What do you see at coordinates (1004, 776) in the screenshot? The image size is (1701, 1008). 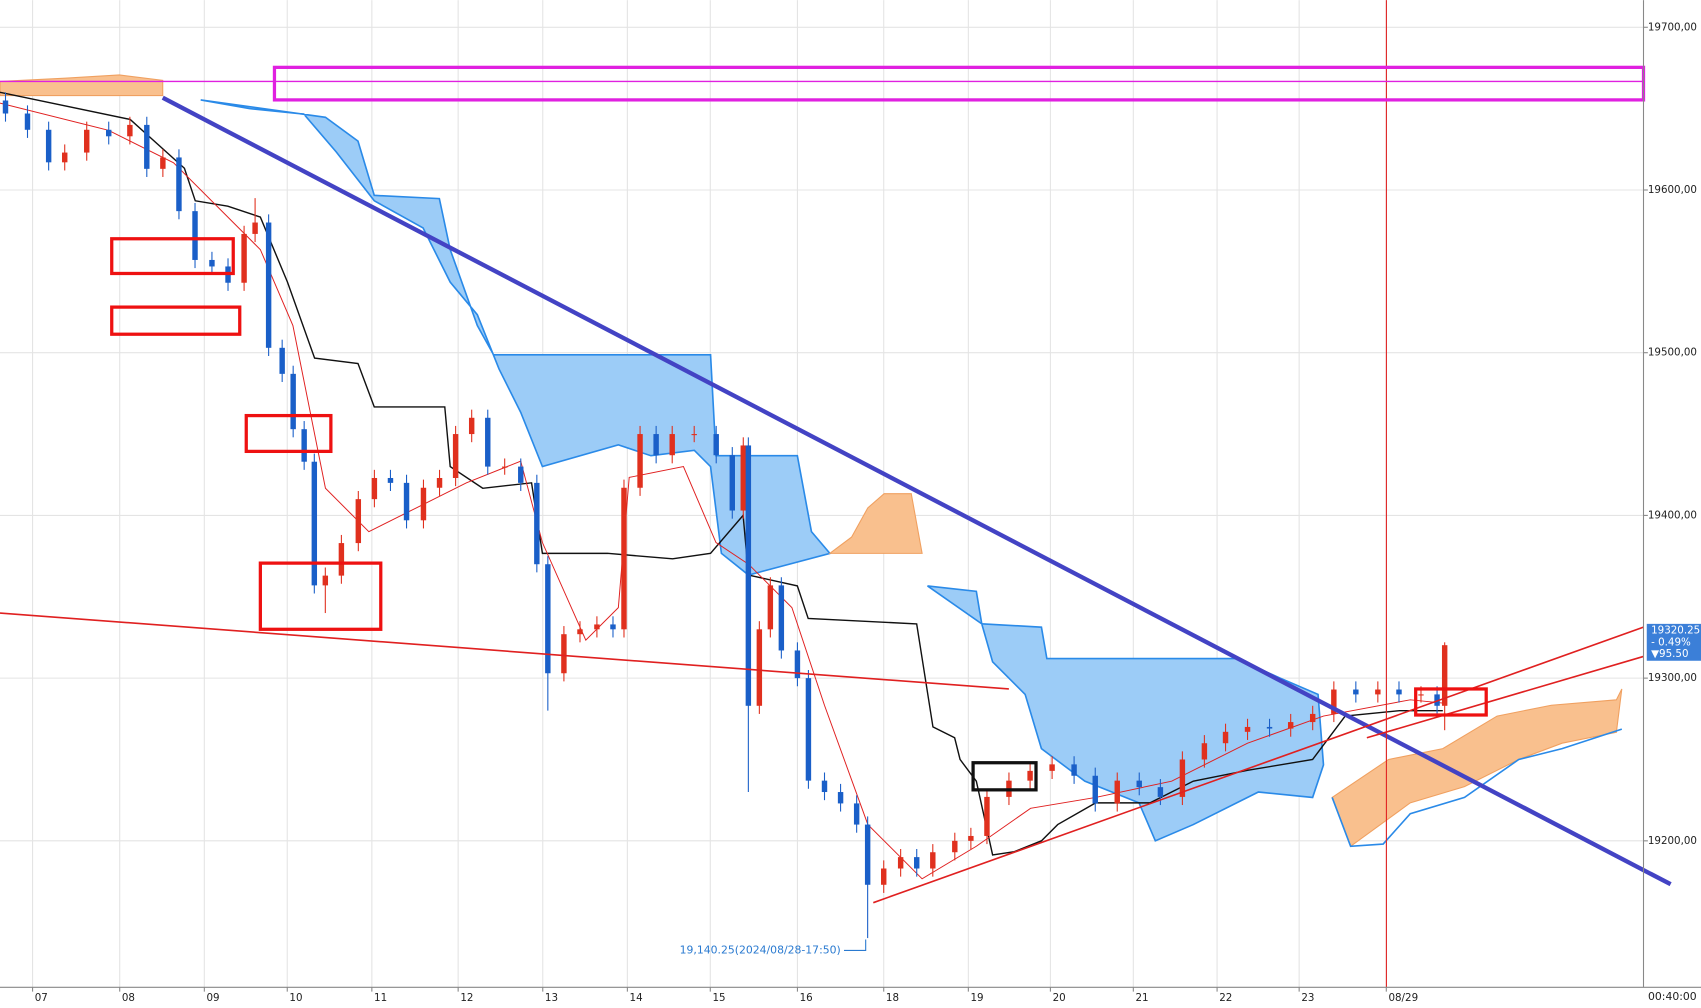 I see `highlight-box-black` at bounding box center [1004, 776].